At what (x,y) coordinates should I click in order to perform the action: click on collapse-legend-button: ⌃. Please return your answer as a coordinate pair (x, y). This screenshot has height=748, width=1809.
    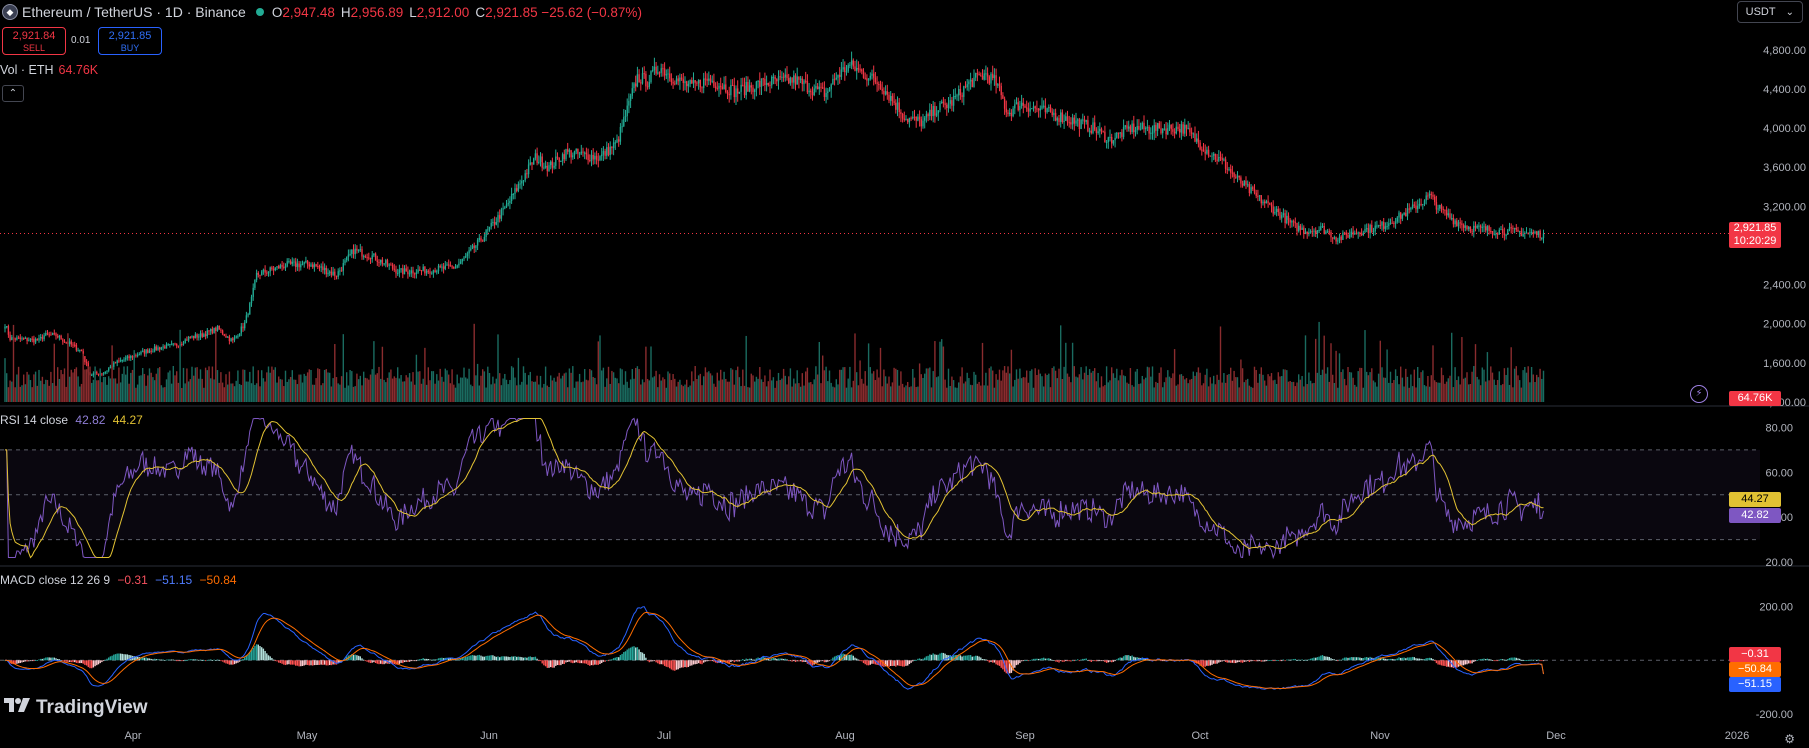
    Looking at the image, I should click on (13, 93).